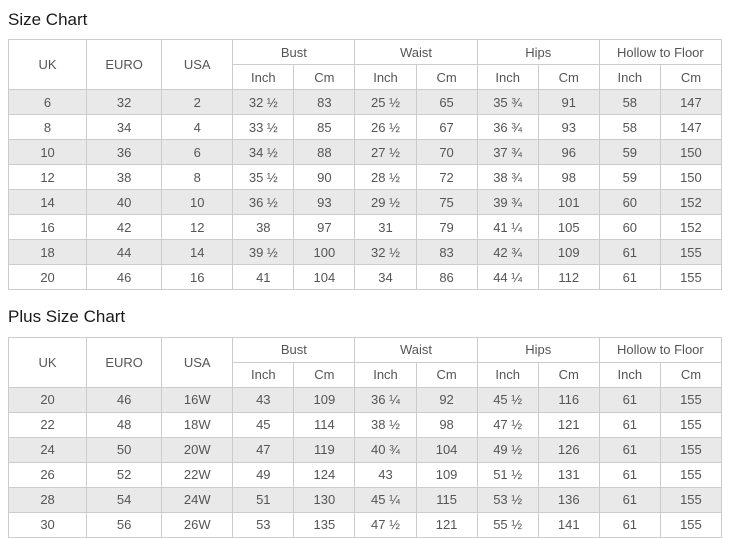 This screenshot has width=730, height=538. Describe the element at coordinates (446, 499) in the screenshot. I see `table-cell: 115` at that location.